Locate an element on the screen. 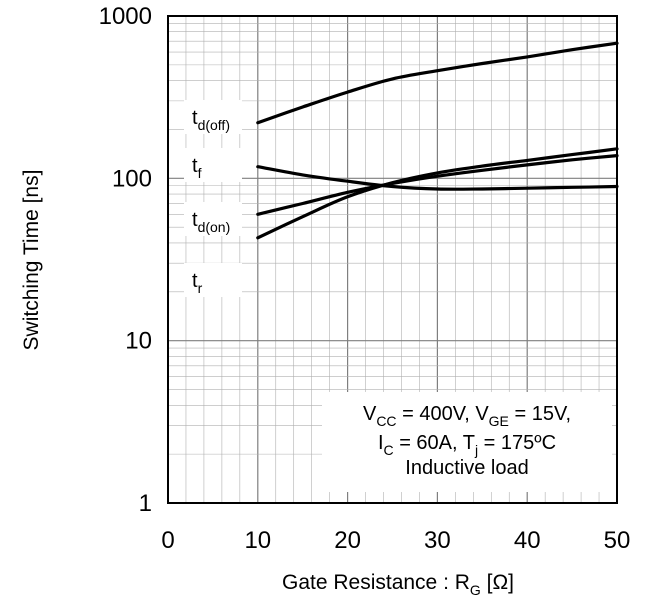 This screenshot has height=602, width=645. annotation-line-3: Inductive load is located at coordinates (466, 468).